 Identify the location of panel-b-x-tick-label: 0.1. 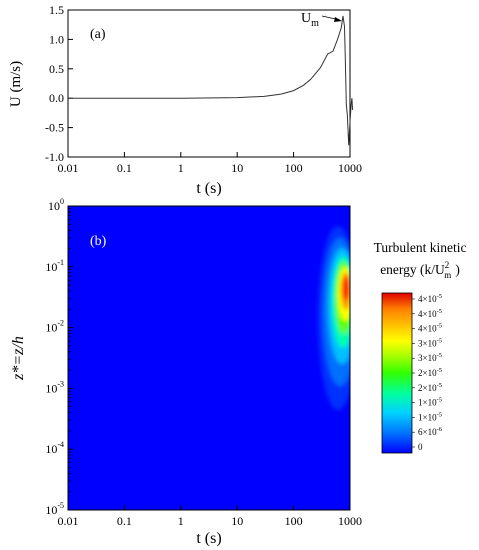
(124, 521).